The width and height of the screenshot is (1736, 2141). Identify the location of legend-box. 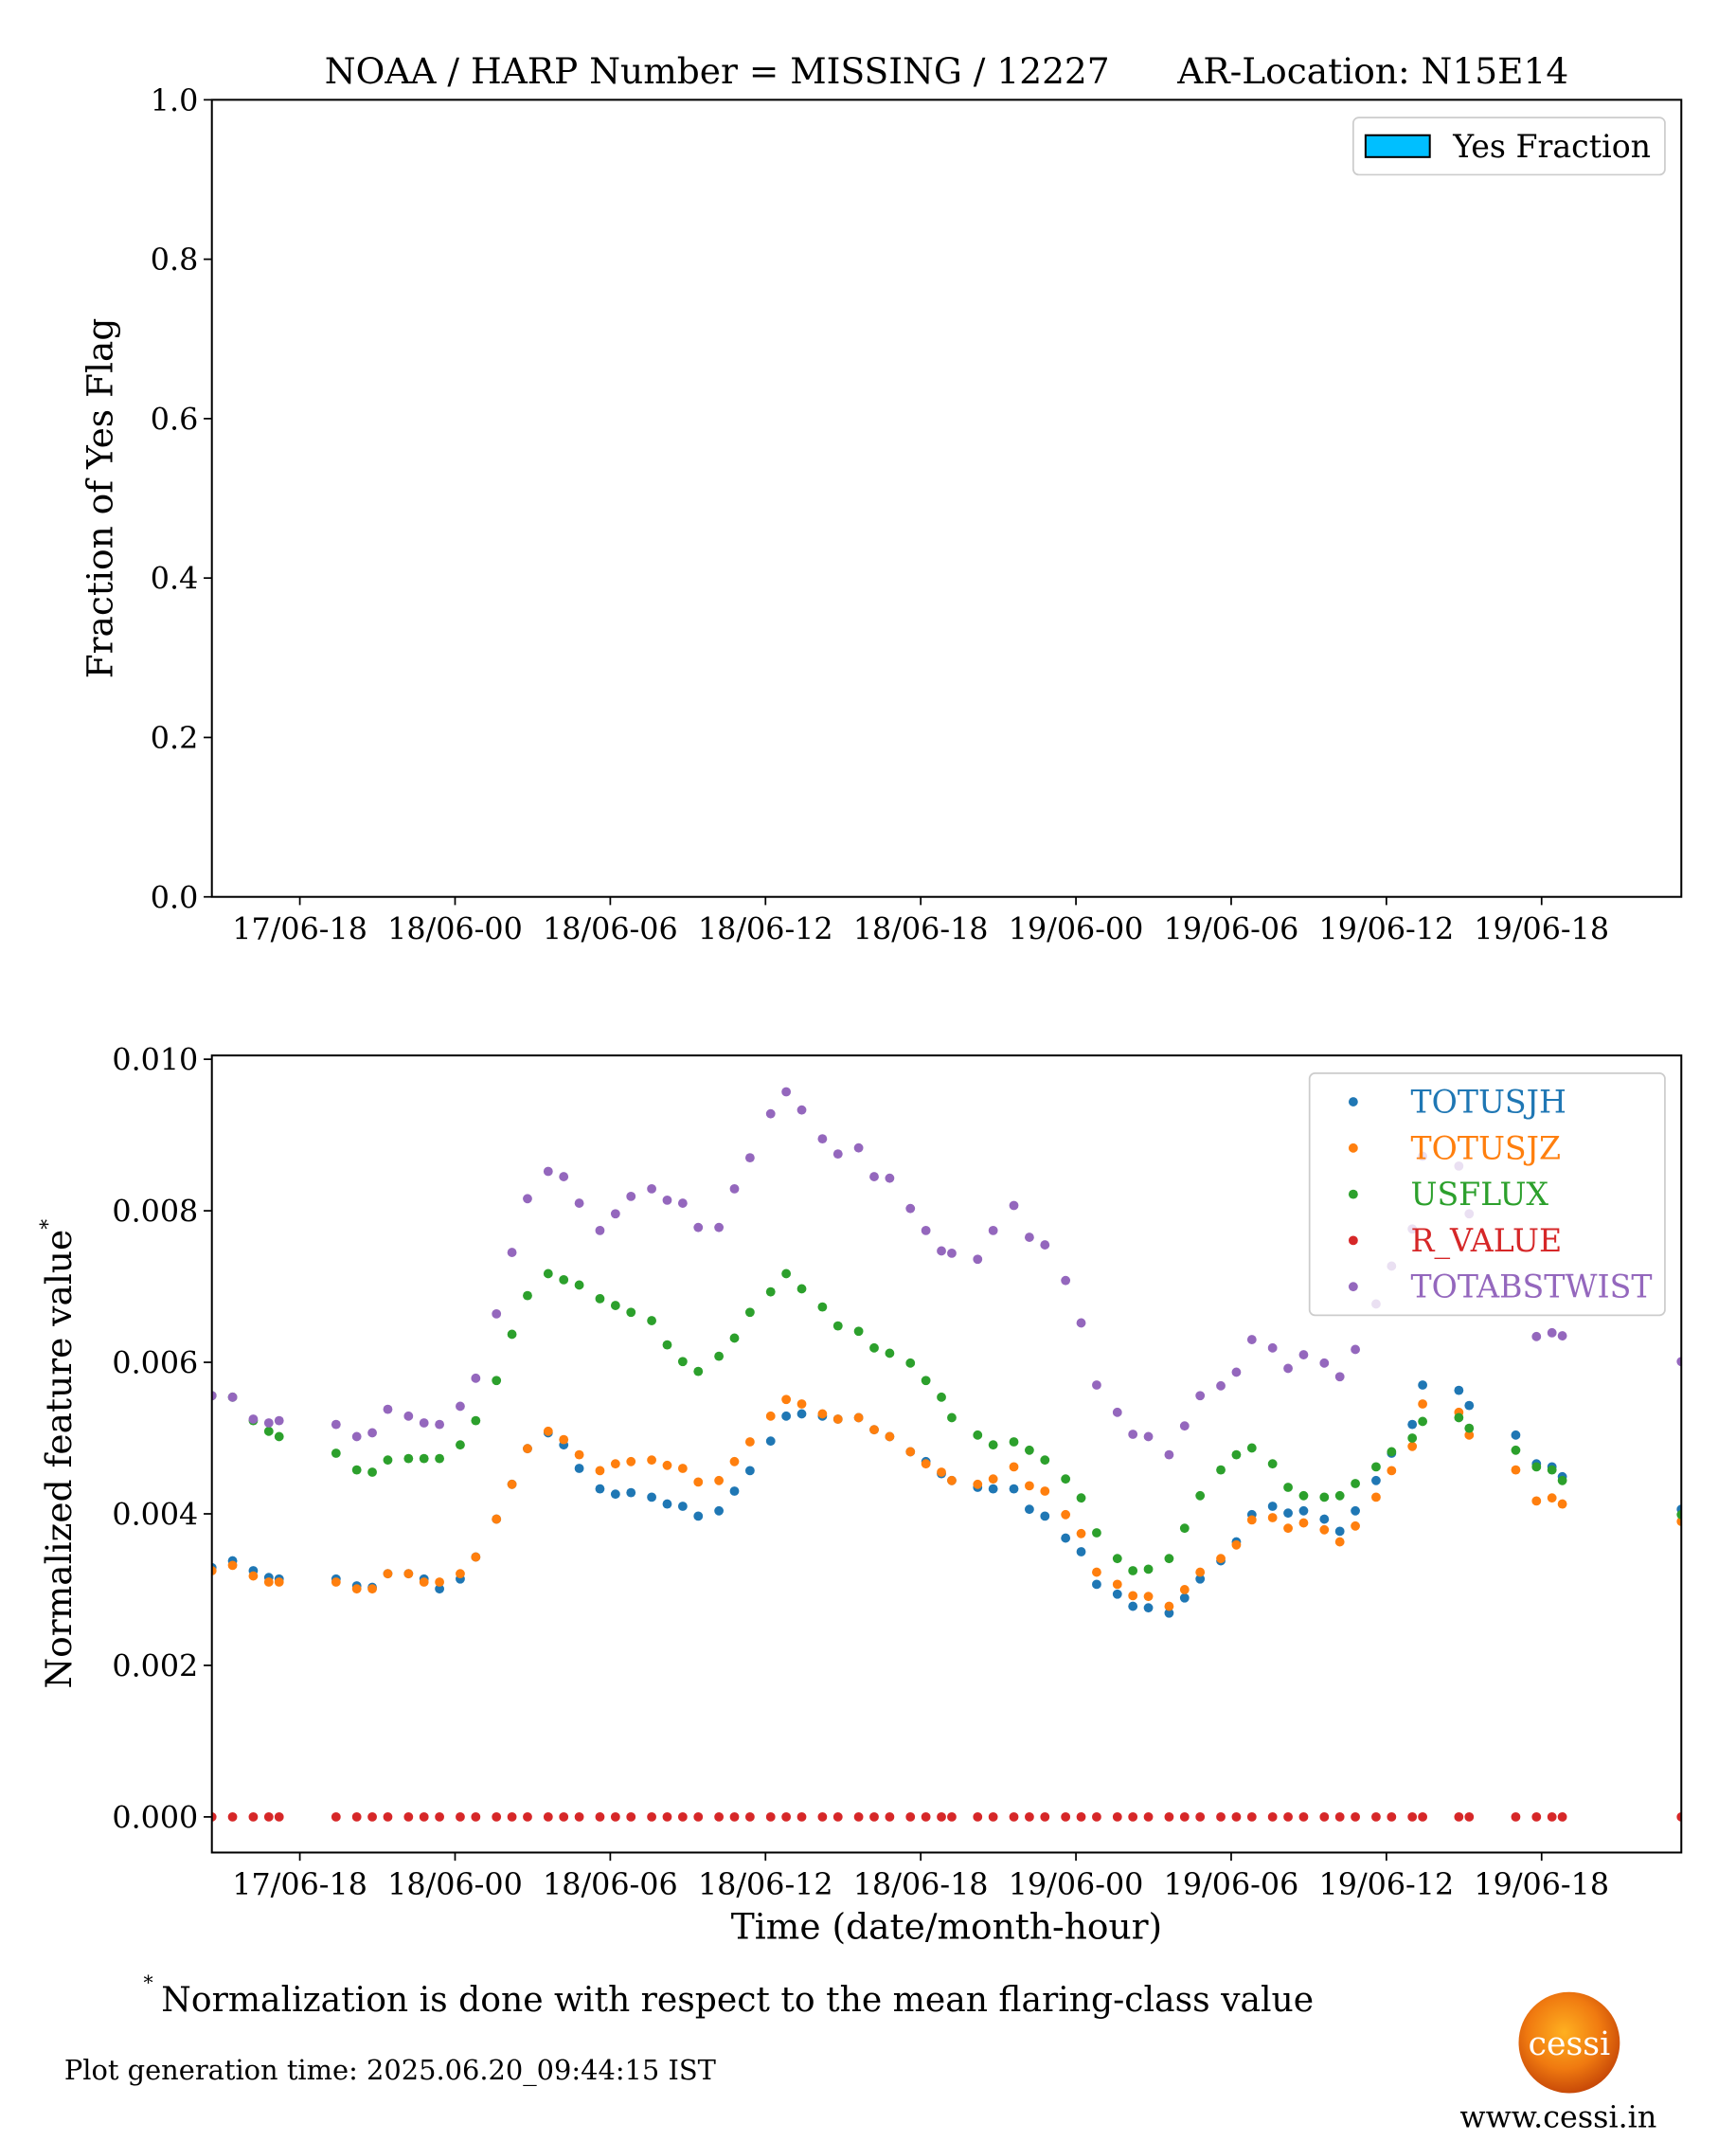
(1487, 1194).